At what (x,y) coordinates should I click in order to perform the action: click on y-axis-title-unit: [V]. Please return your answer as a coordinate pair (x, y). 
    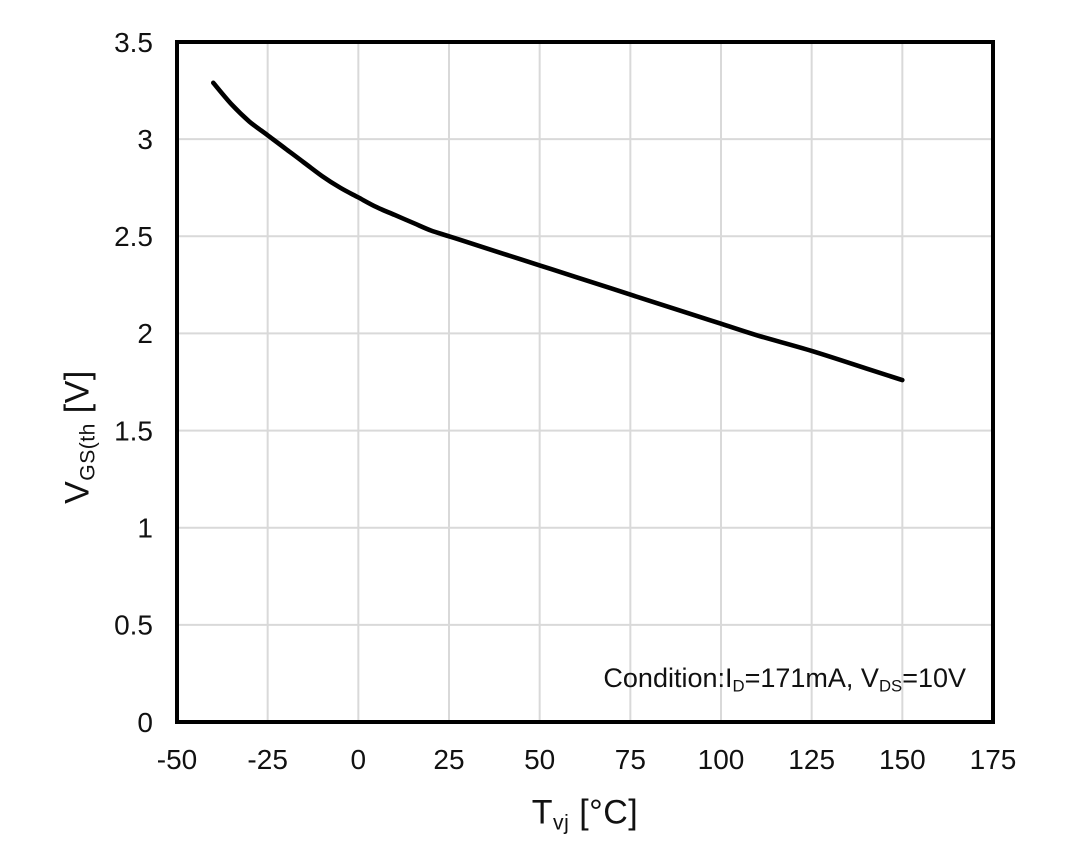
    Looking at the image, I should click on (77, 397).